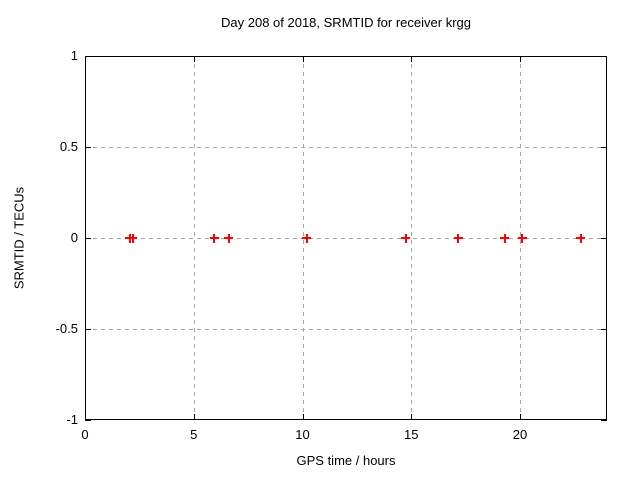  I want to click on x-tick-label: 5, so click(194, 434).